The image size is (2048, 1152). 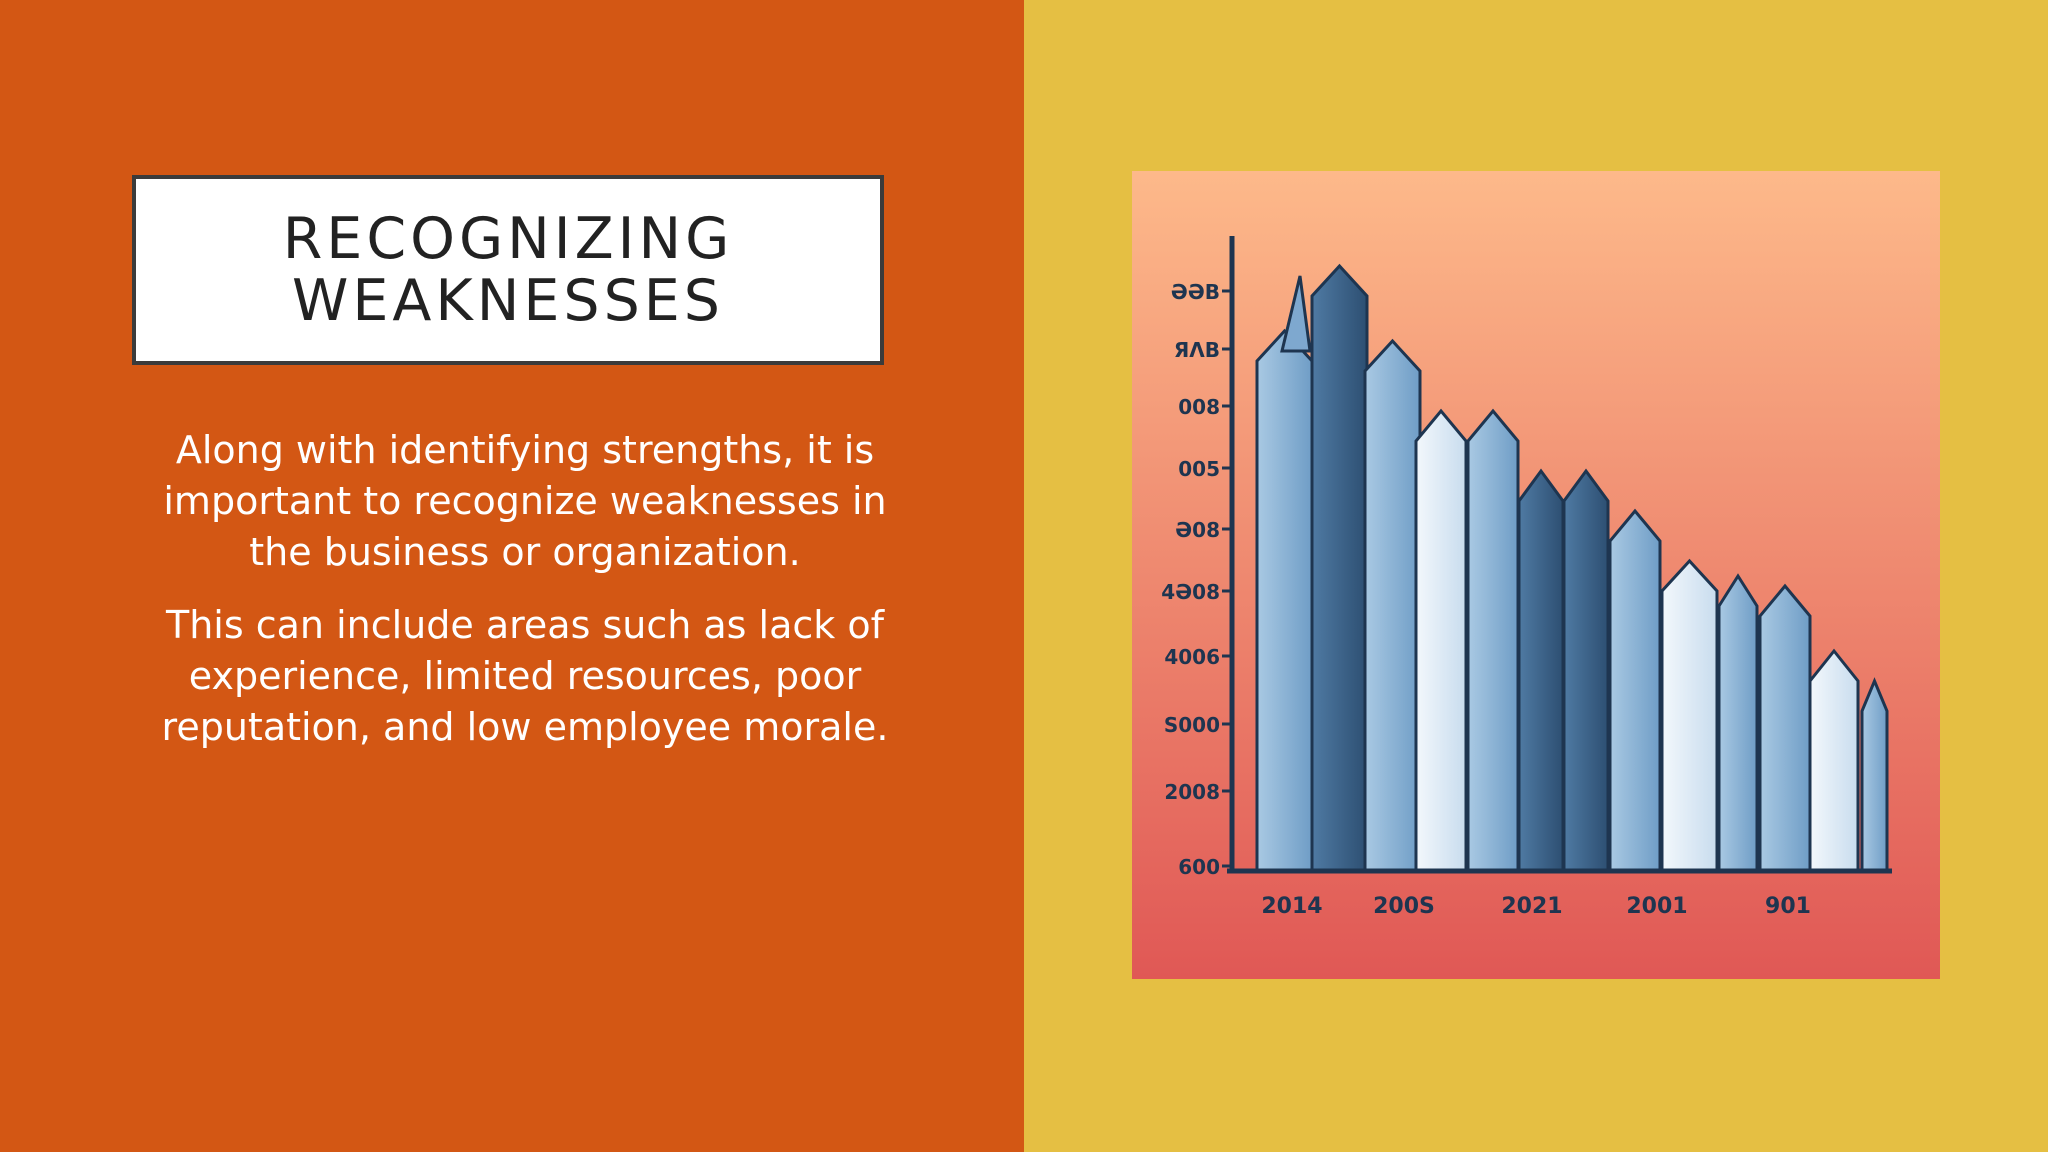 I want to click on y-tick-label: 2008, so click(x=1192, y=792).